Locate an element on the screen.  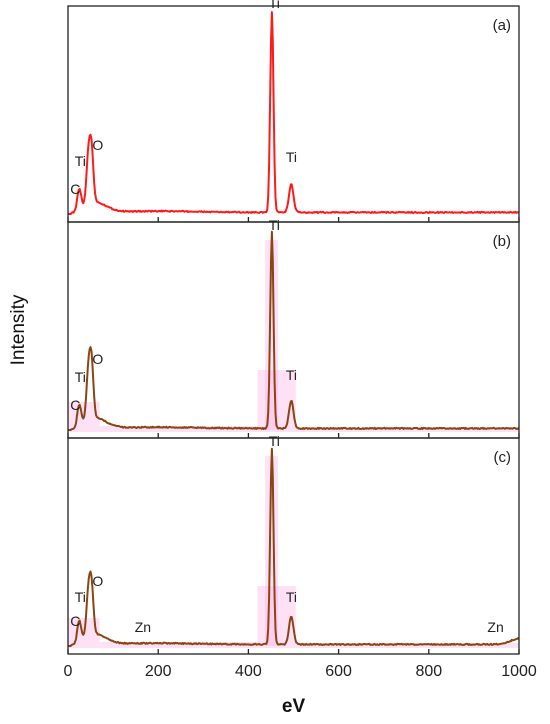
x-tick-label: 1000 is located at coordinates (519, 671).